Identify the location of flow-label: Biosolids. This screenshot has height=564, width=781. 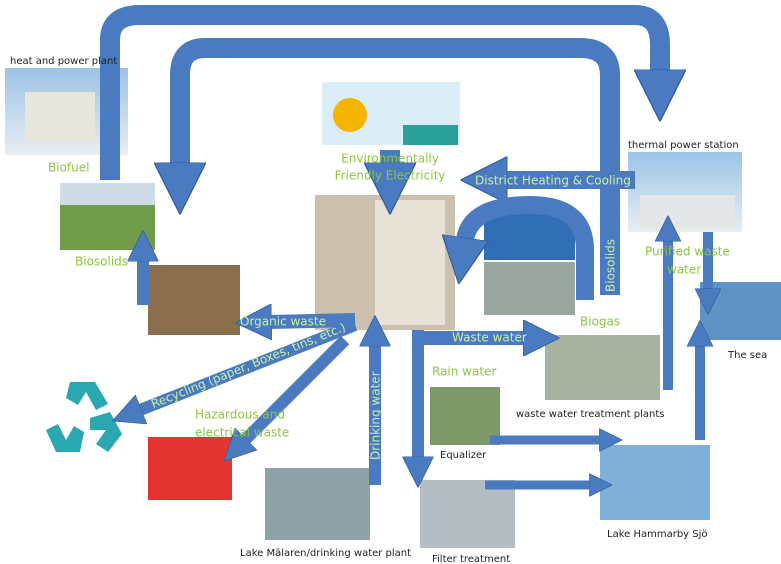
(611, 265).